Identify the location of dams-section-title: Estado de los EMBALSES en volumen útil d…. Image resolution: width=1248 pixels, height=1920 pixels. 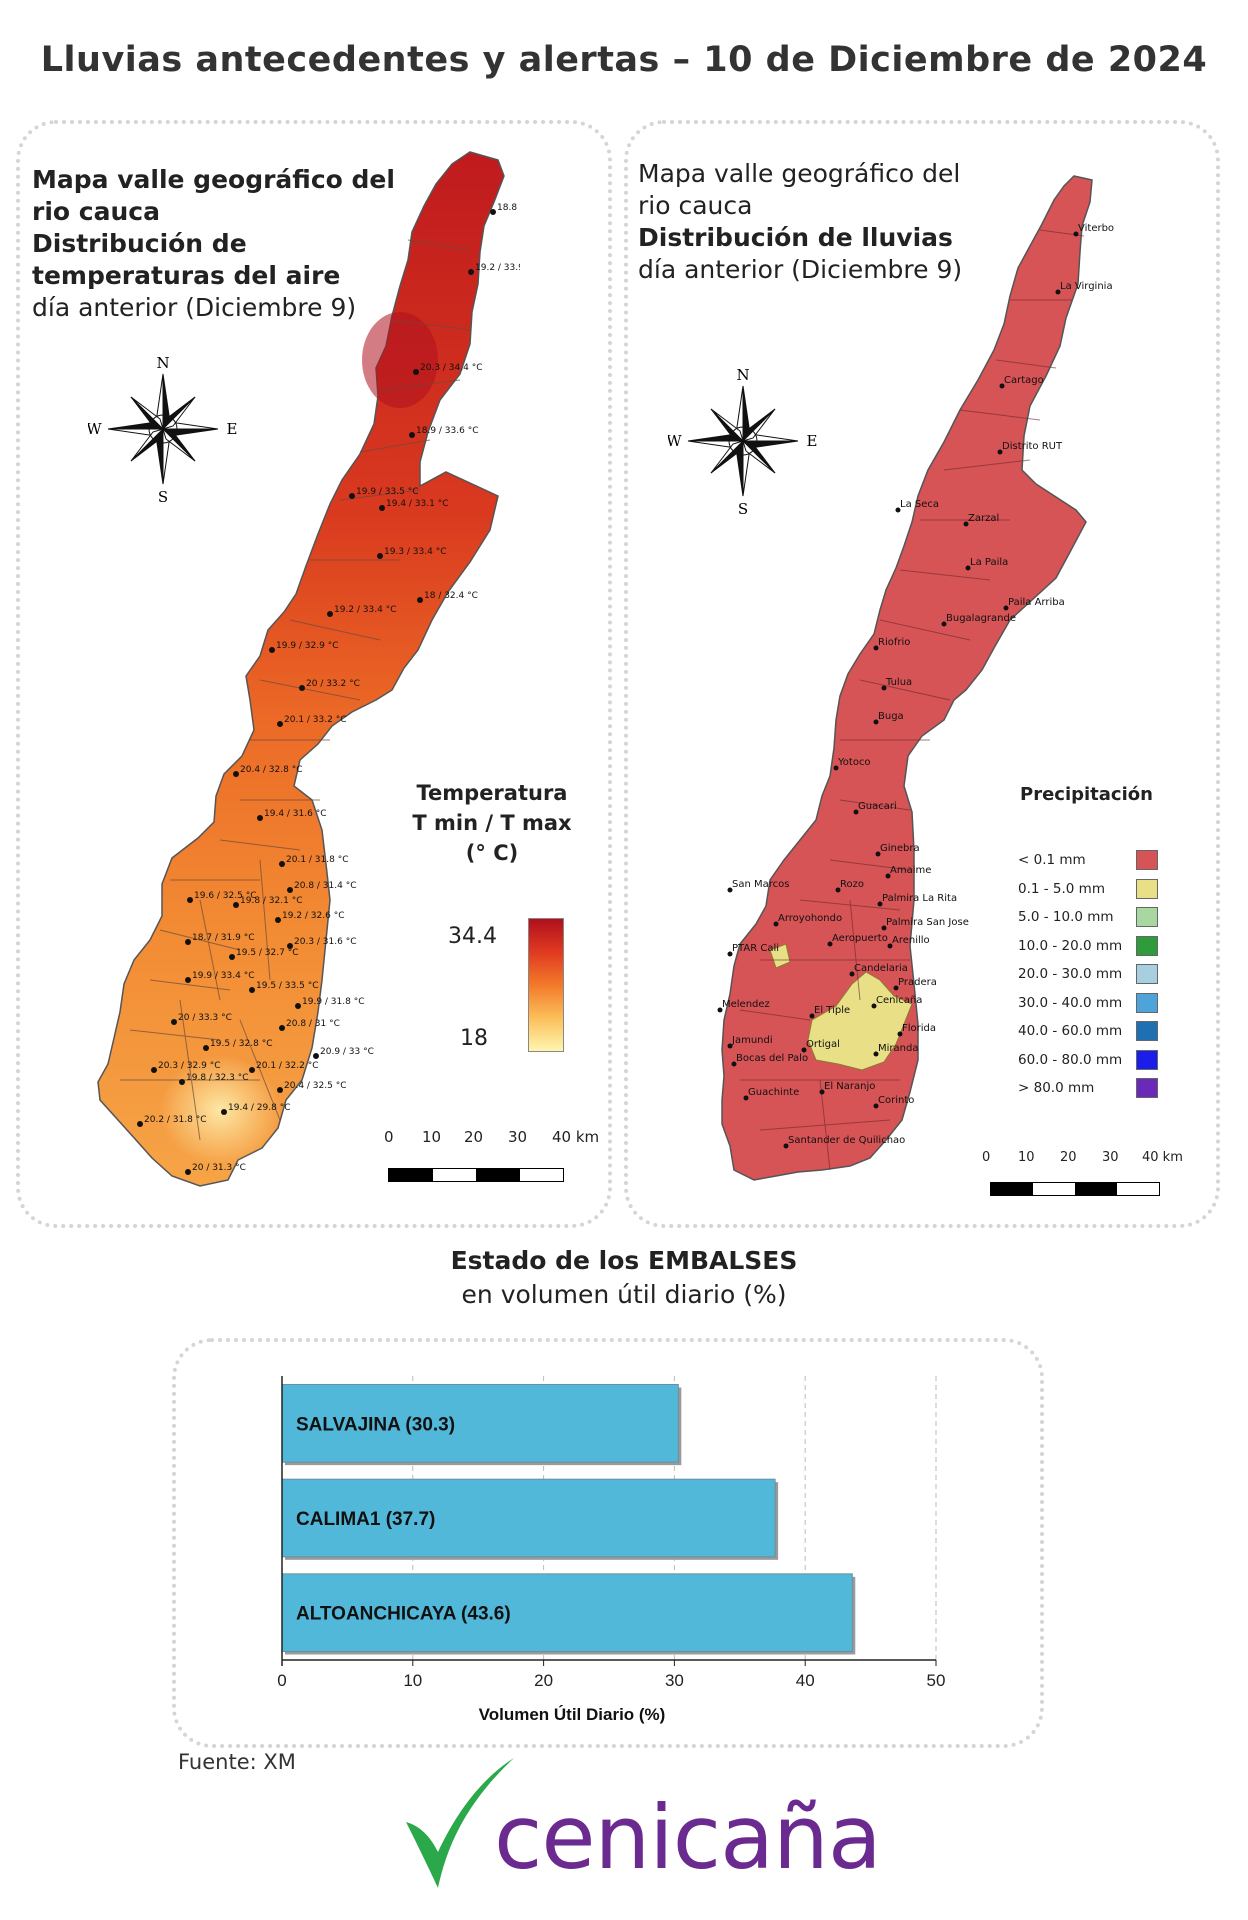
(624, 1278).